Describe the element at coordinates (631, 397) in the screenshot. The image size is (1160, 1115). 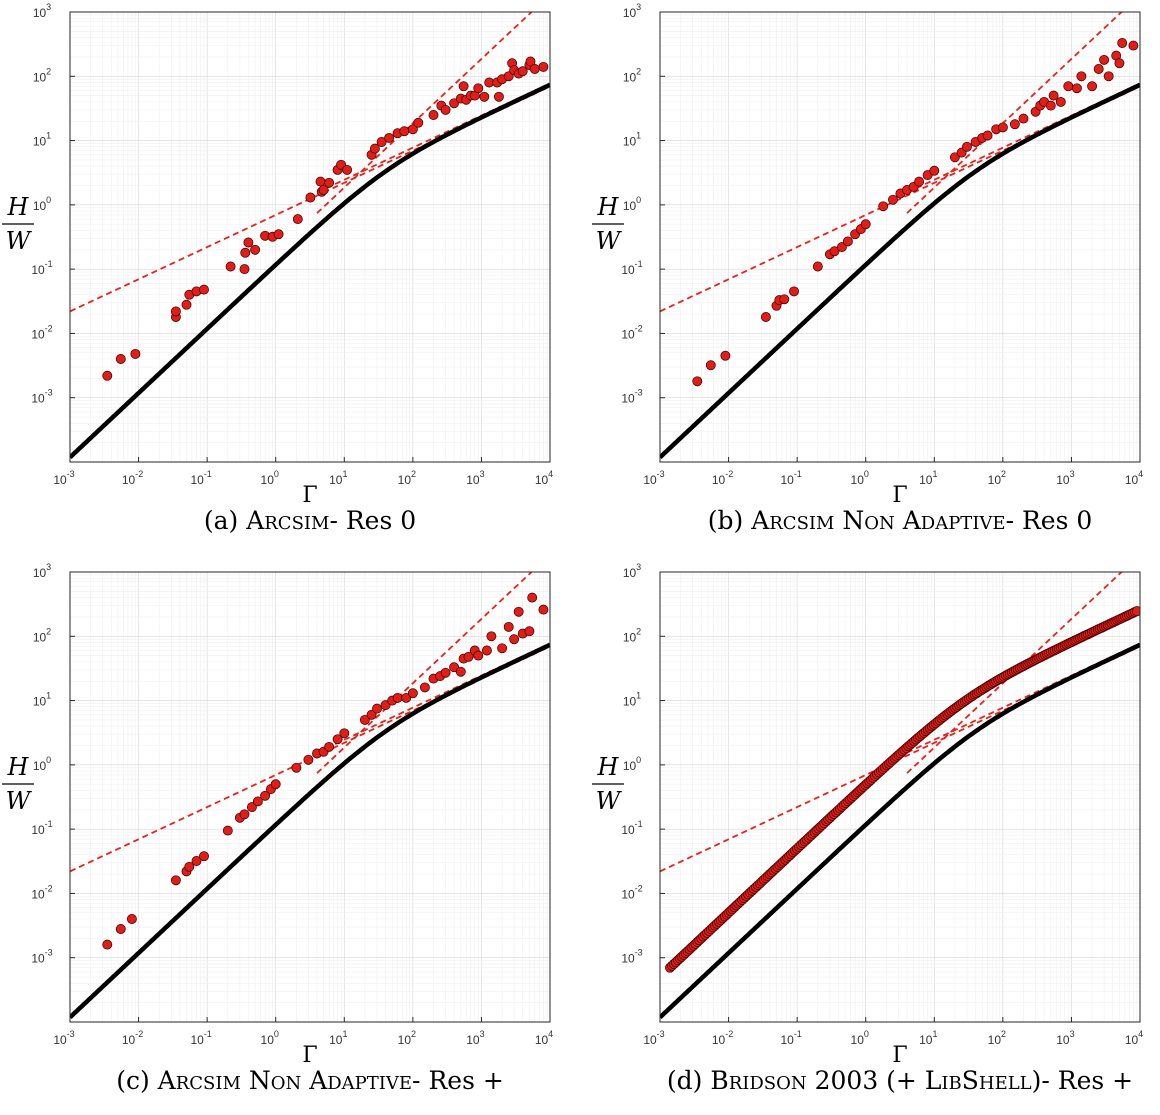
I see `y-tick-label: 10⁻³` at that location.